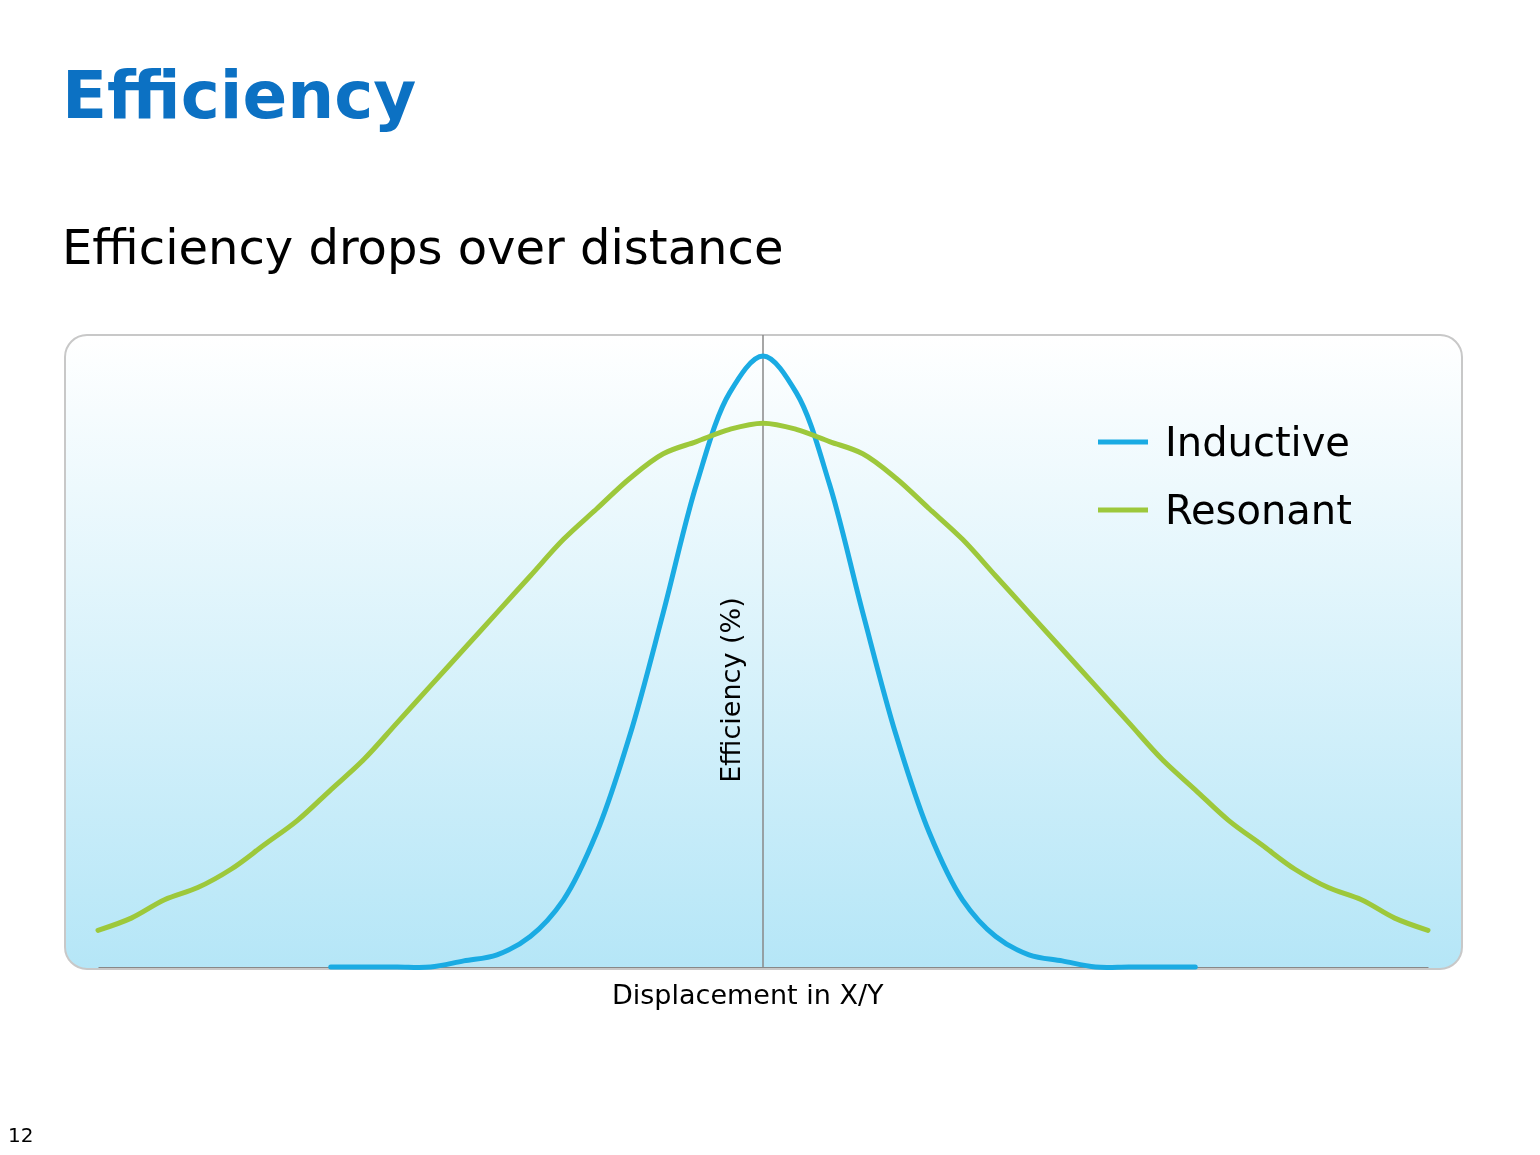 The image size is (1540, 1155). I want to click on text: 12, so click(21, 1135).